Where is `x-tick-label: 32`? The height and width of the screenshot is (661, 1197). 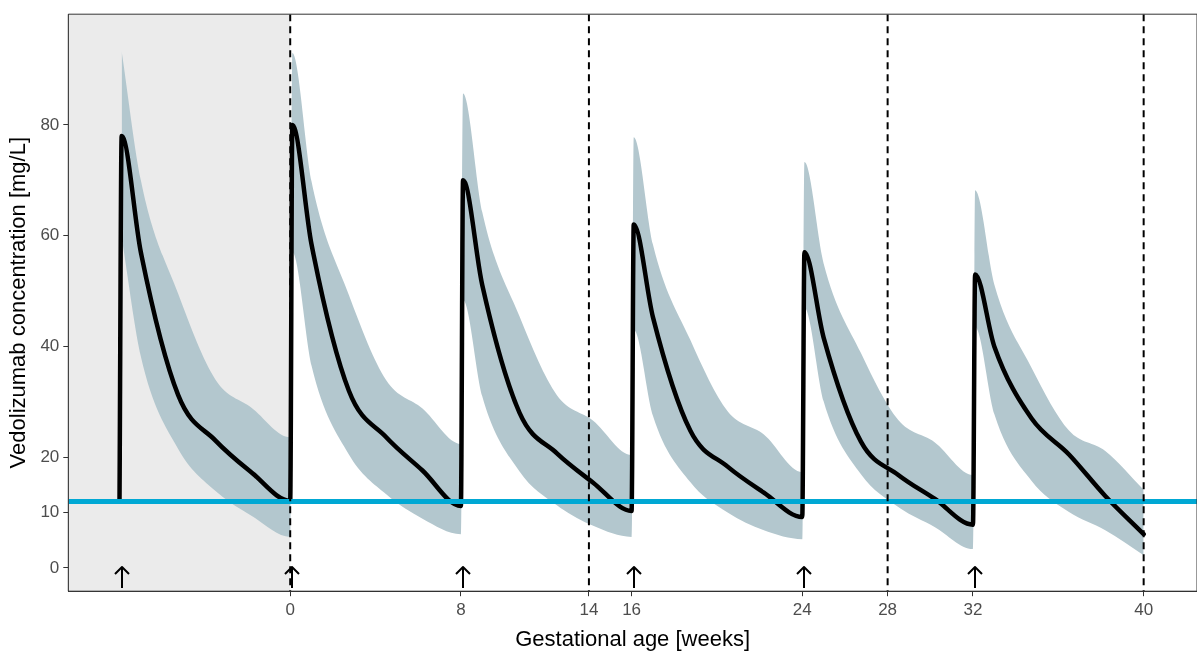 x-tick-label: 32 is located at coordinates (973, 610).